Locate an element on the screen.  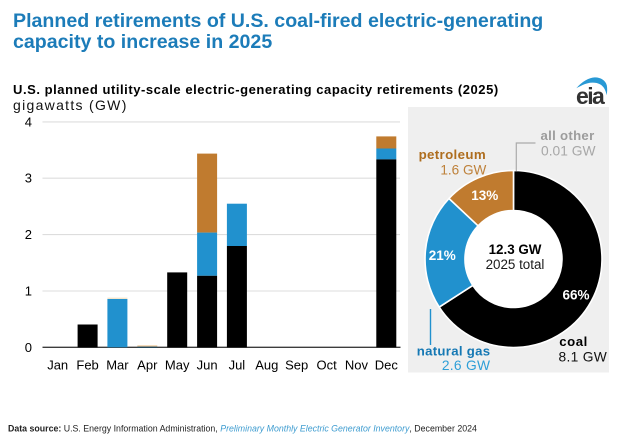
svg-text: gigawatts (GW) is located at coordinates (70, 105).